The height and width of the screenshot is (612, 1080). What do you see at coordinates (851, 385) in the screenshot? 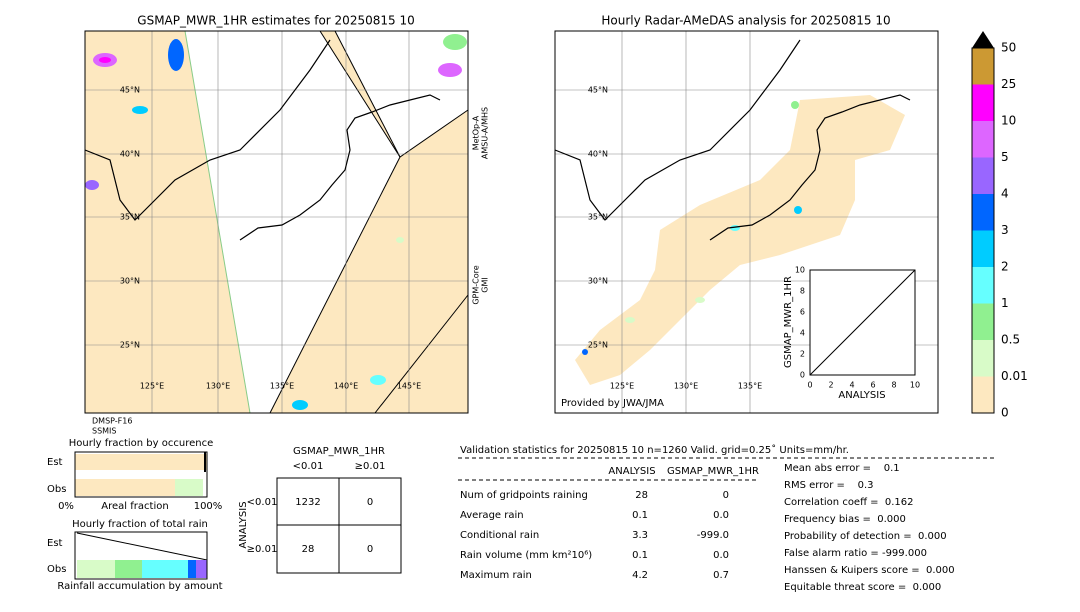
I see `x-tick-label: 4` at bounding box center [851, 385].